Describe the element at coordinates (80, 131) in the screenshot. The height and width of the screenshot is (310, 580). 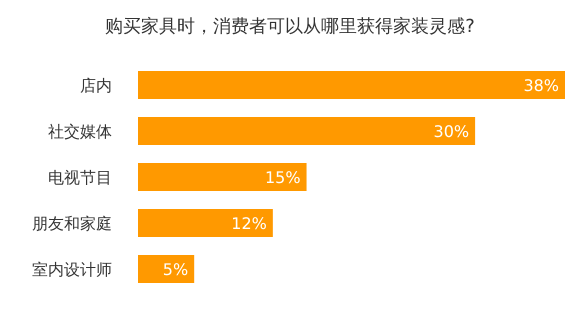
I see `y-tick-label: 社交媒体` at that location.